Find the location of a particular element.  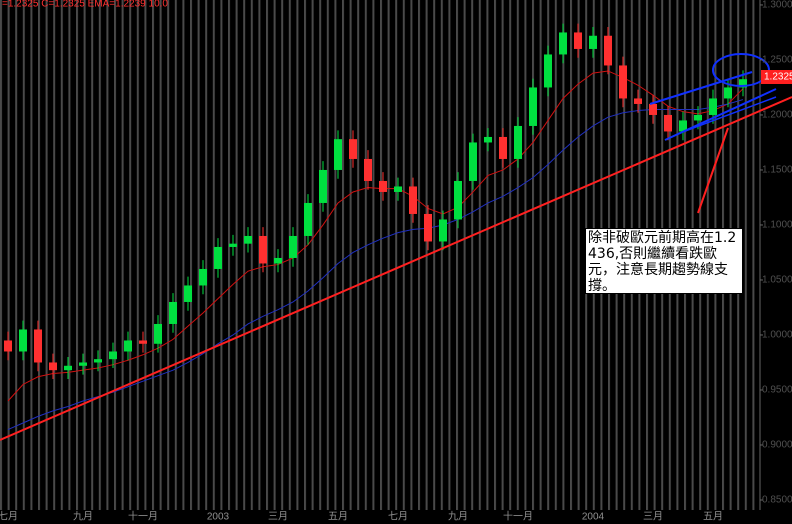

price-tag is located at coordinates (776, 77).